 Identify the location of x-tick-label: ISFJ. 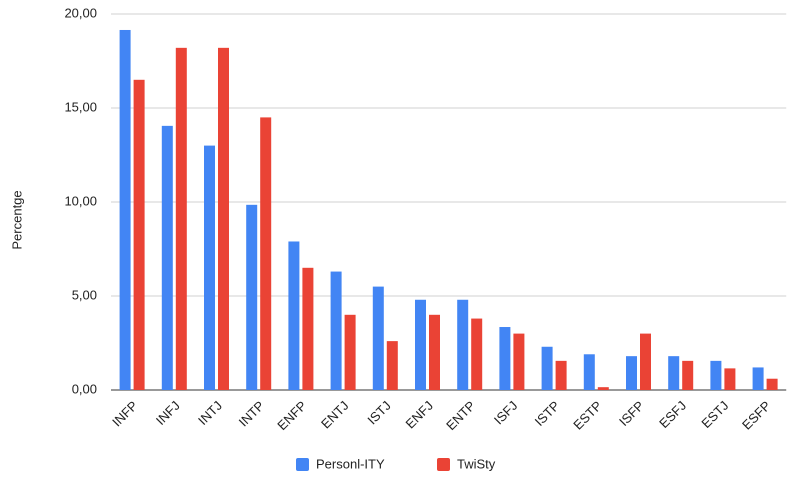
(506, 413).